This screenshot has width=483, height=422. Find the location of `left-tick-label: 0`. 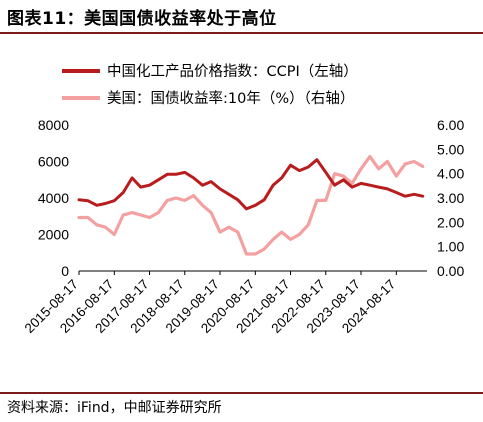

left-tick-label: 0 is located at coordinates (65, 271).